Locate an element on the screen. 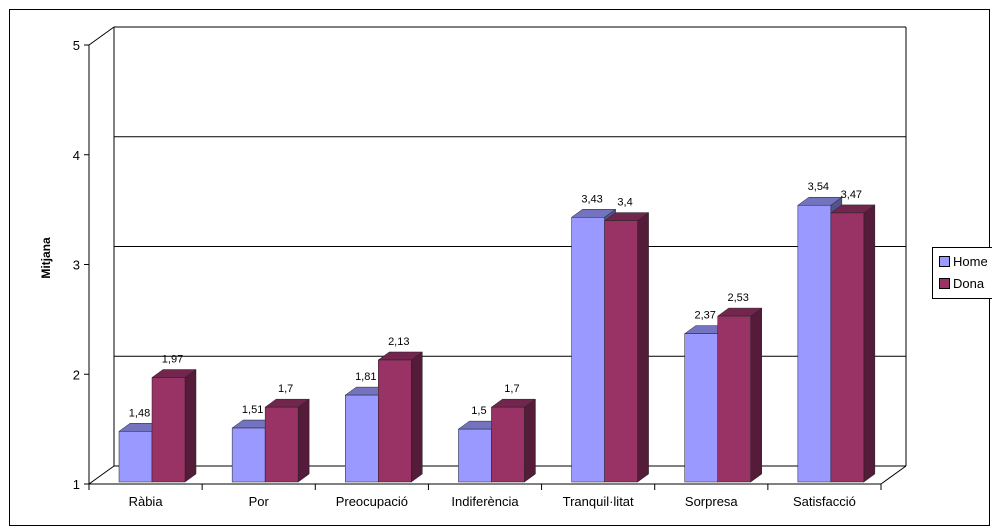  y-tick-label: 1 is located at coordinates (76, 484).